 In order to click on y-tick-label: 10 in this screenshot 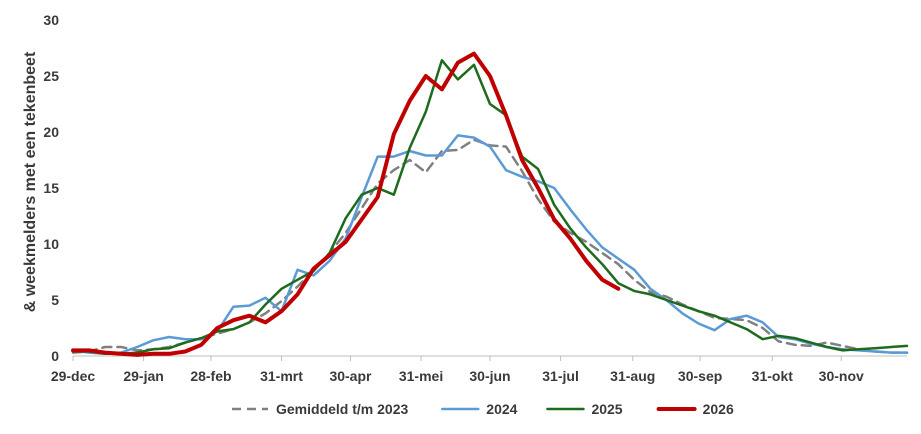, I will do `click(51, 244)`.